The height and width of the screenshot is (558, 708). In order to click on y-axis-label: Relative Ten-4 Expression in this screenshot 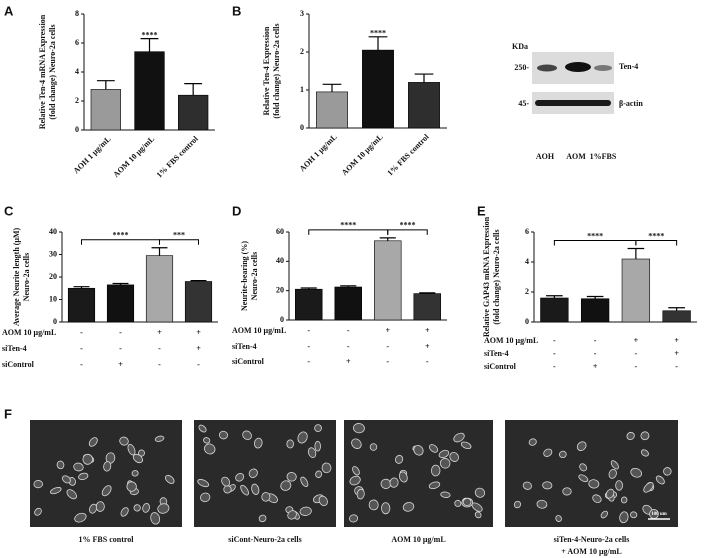, I will do `click(266, 70)`.